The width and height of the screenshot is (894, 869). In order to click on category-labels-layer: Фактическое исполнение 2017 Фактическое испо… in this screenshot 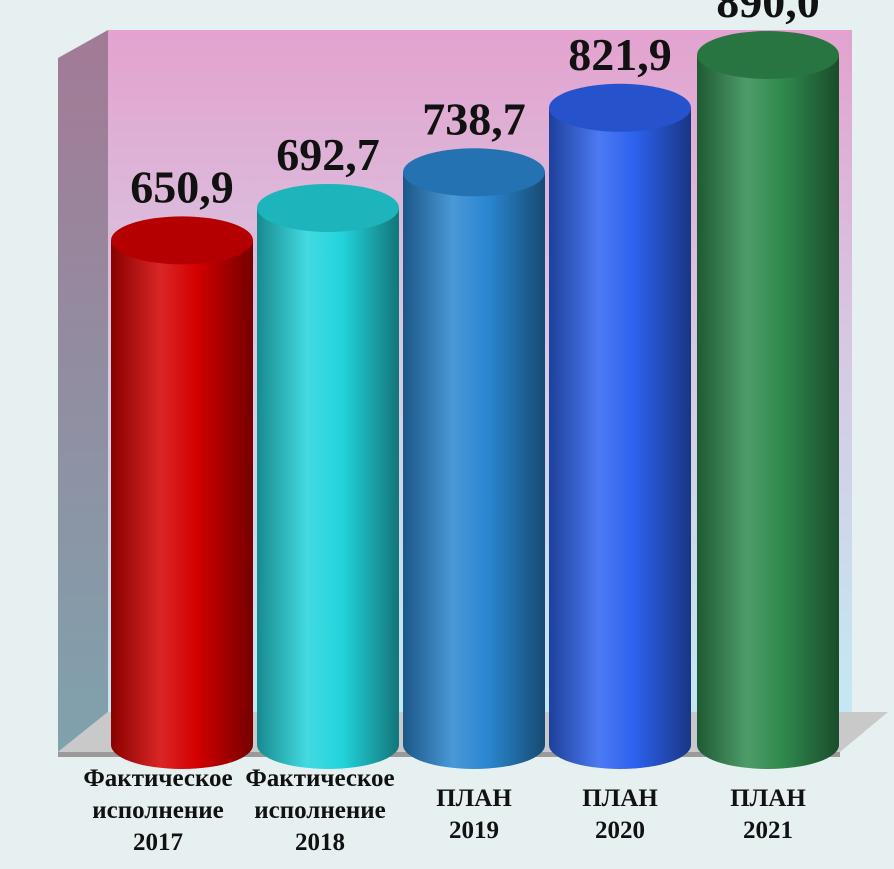, I will do `click(444, 810)`.